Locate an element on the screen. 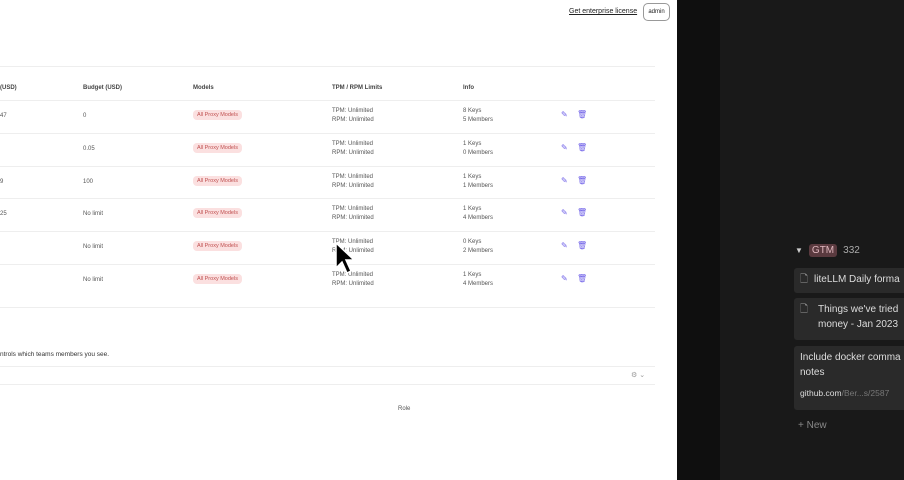 This screenshot has height=480, width=904. col-limits: TPM / RPM Limits is located at coordinates (357, 88).